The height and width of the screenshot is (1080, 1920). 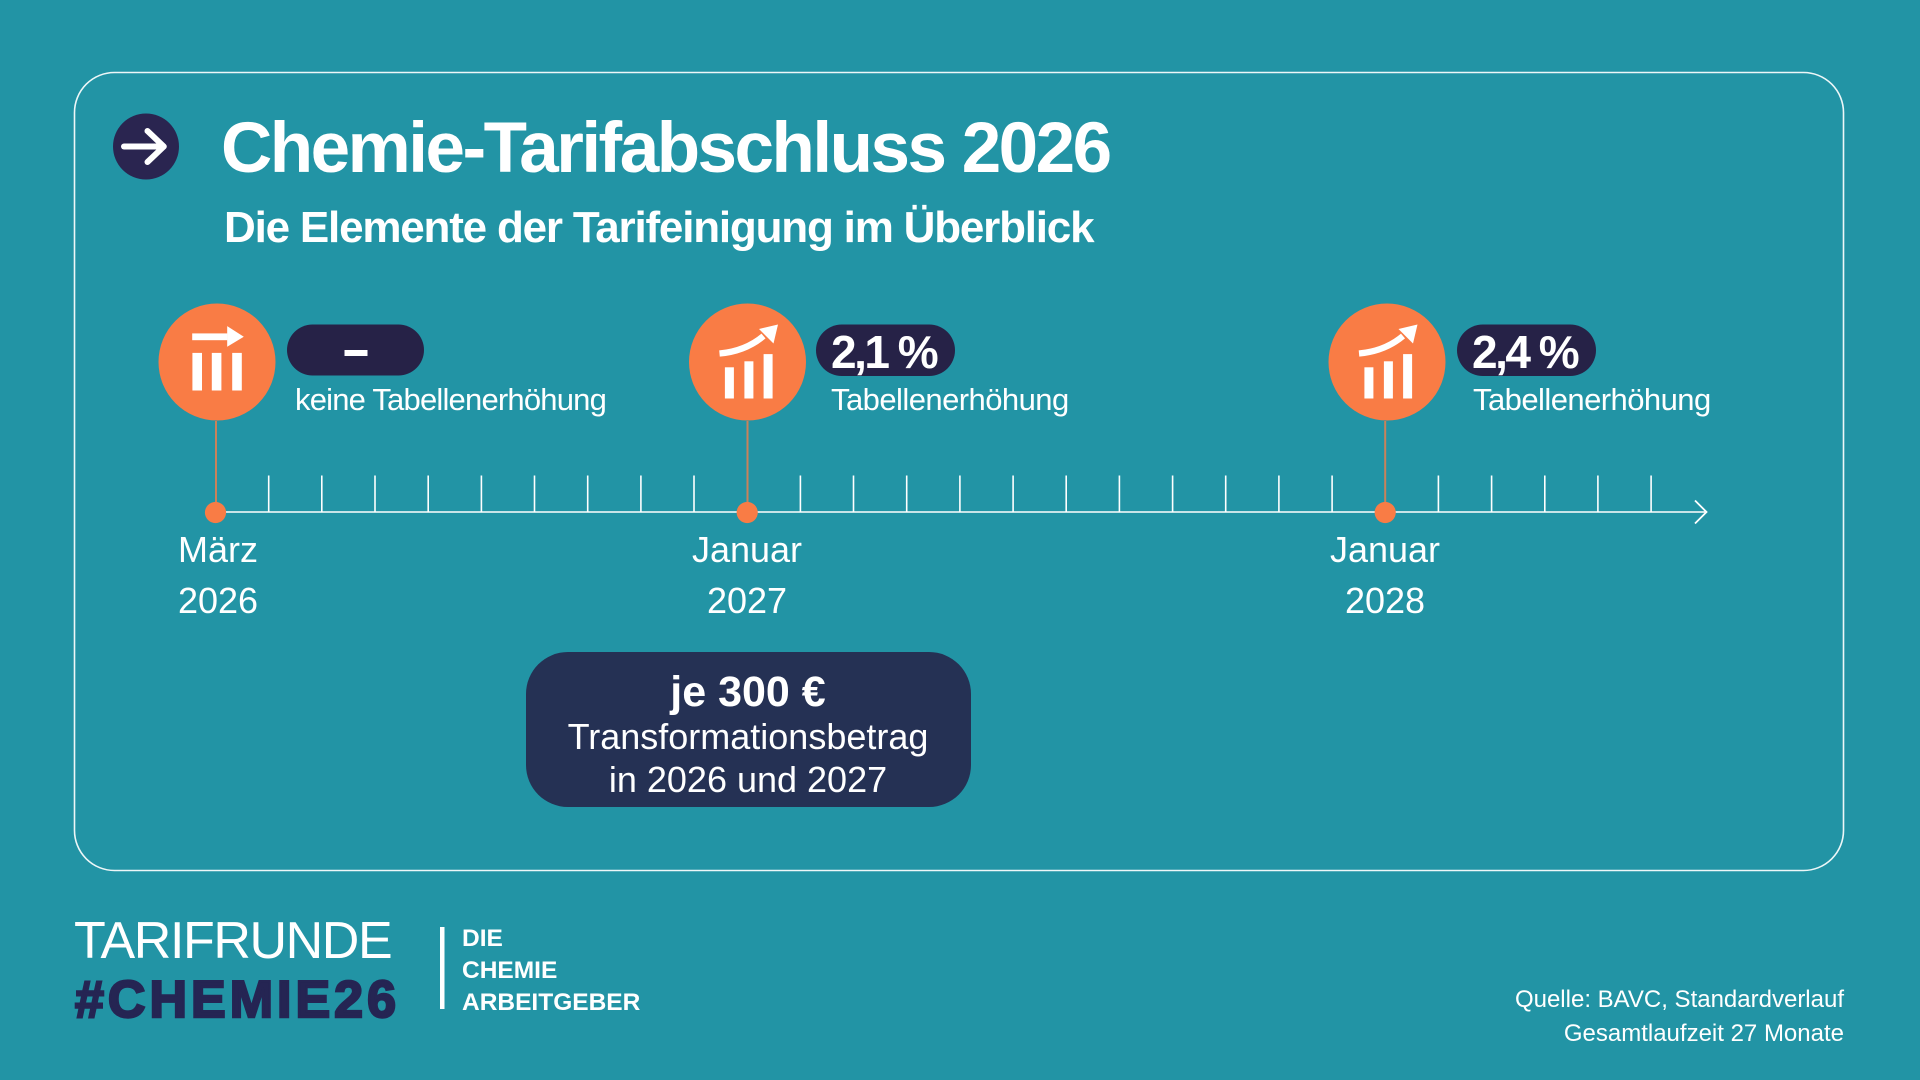 What do you see at coordinates (748, 736) in the screenshot?
I see `svg-text: Transformationsbetrag` at bounding box center [748, 736].